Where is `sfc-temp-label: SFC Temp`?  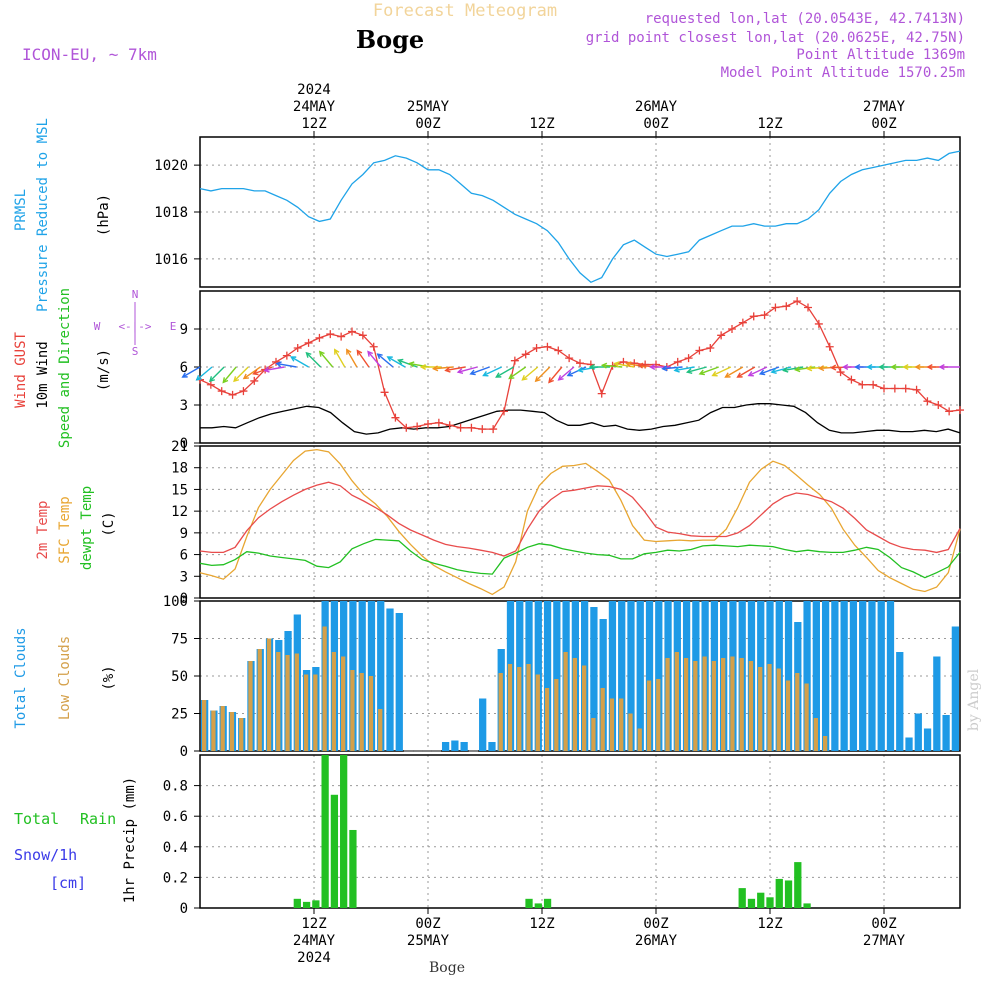 sfc-temp-label: SFC Temp is located at coordinates (65, 529).